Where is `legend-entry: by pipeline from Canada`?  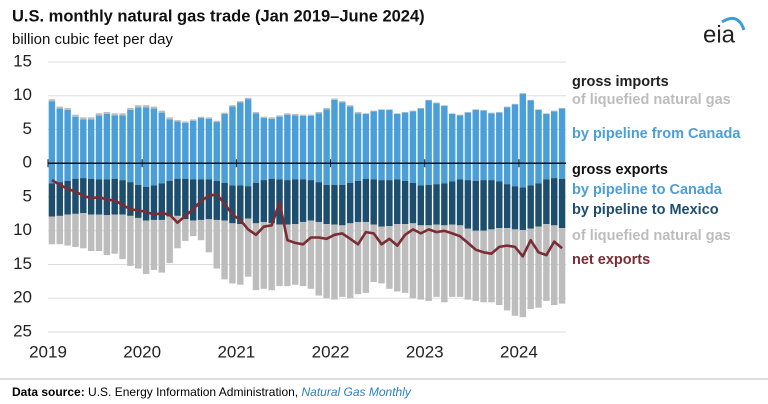
legend-entry: by pipeline from Canada is located at coordinates (656, 134).